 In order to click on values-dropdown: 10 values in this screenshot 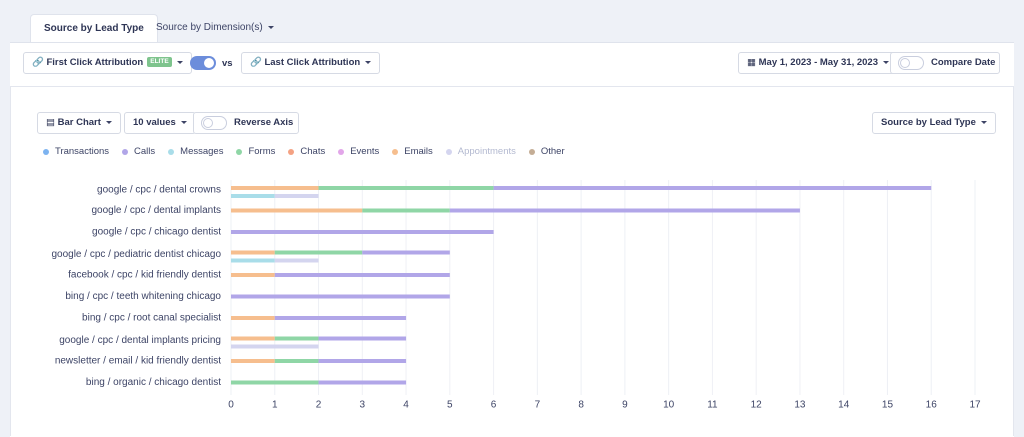, I will do `click(160, 123)`.